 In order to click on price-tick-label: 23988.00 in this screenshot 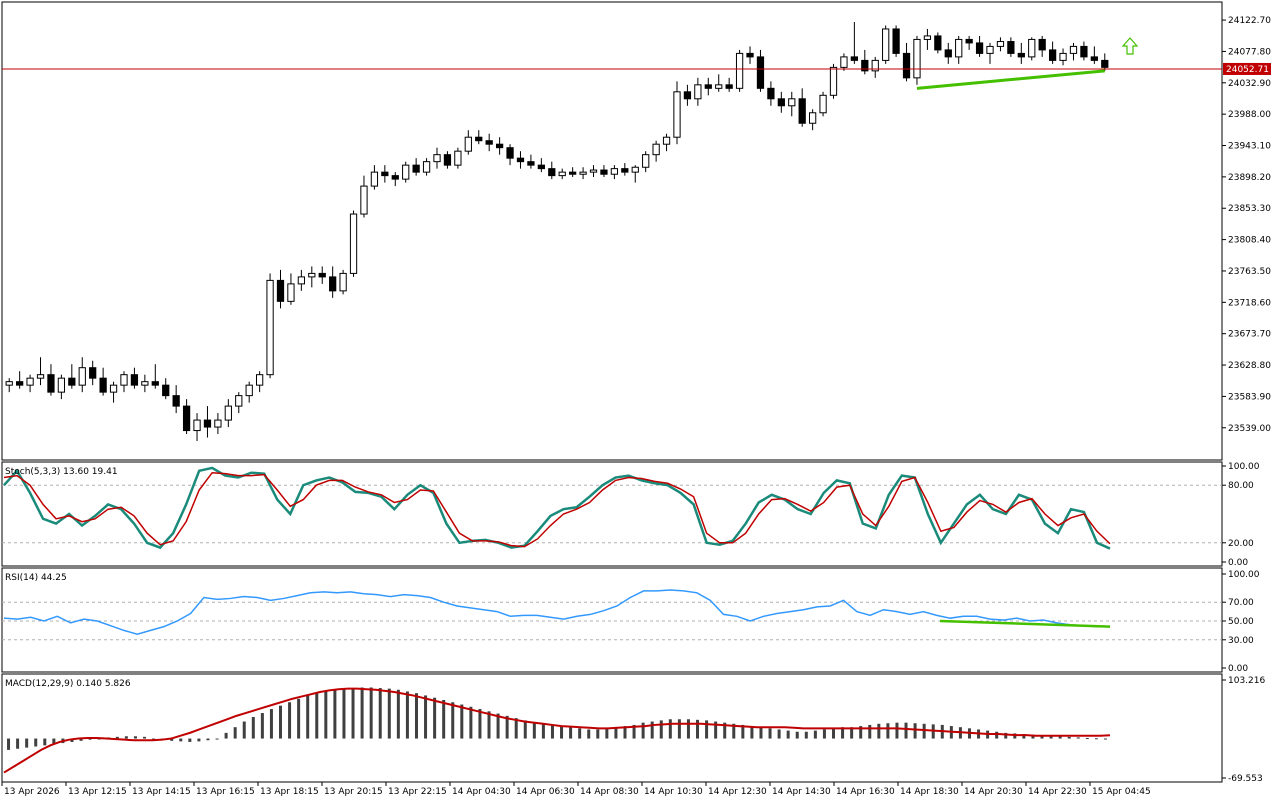, I will do `click(1249, 115)`.